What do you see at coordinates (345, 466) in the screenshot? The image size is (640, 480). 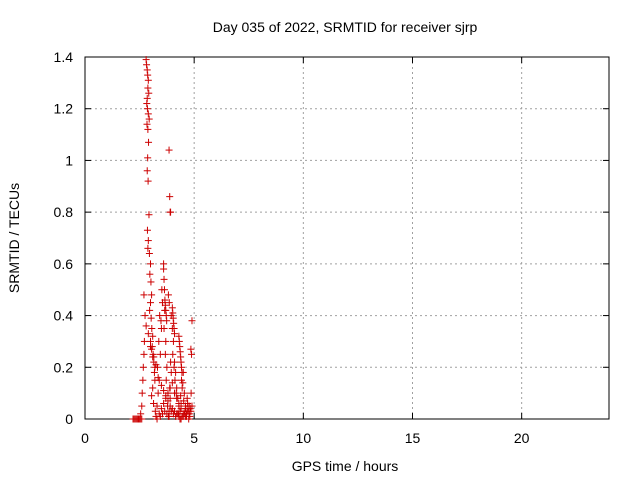 I see `x-axis-label: GPS time / hours` at bounding box center [345, 466].